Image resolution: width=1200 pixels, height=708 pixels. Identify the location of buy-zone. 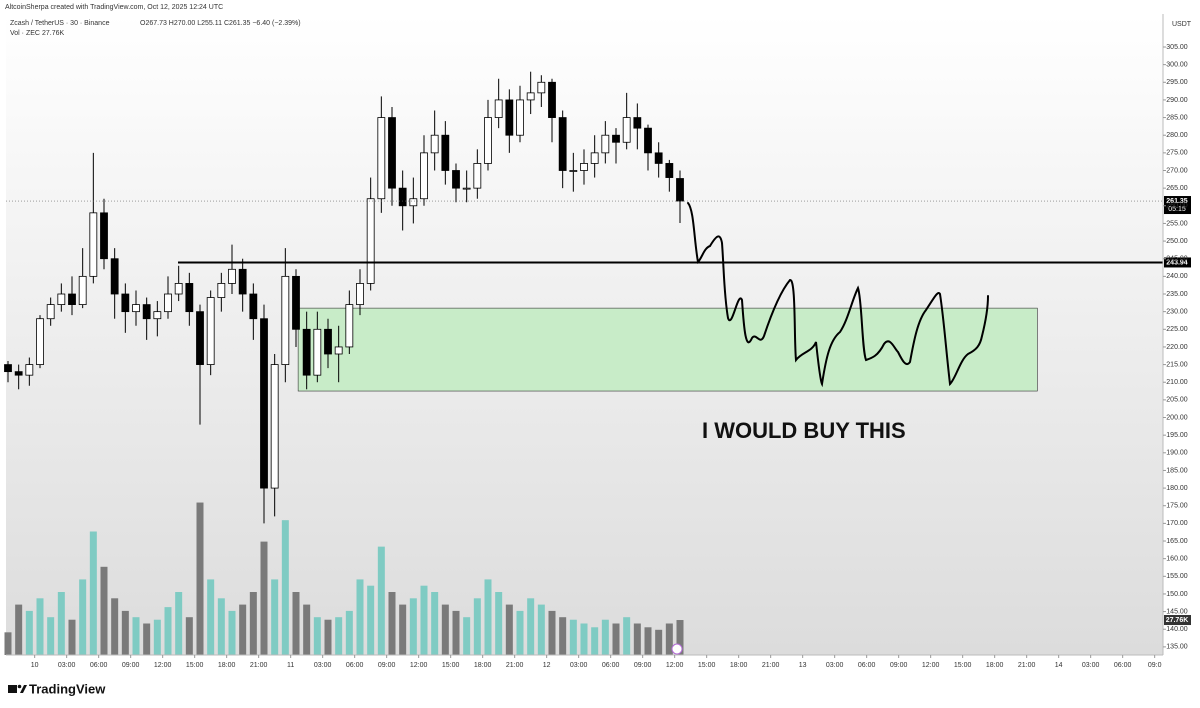
(667, 349).